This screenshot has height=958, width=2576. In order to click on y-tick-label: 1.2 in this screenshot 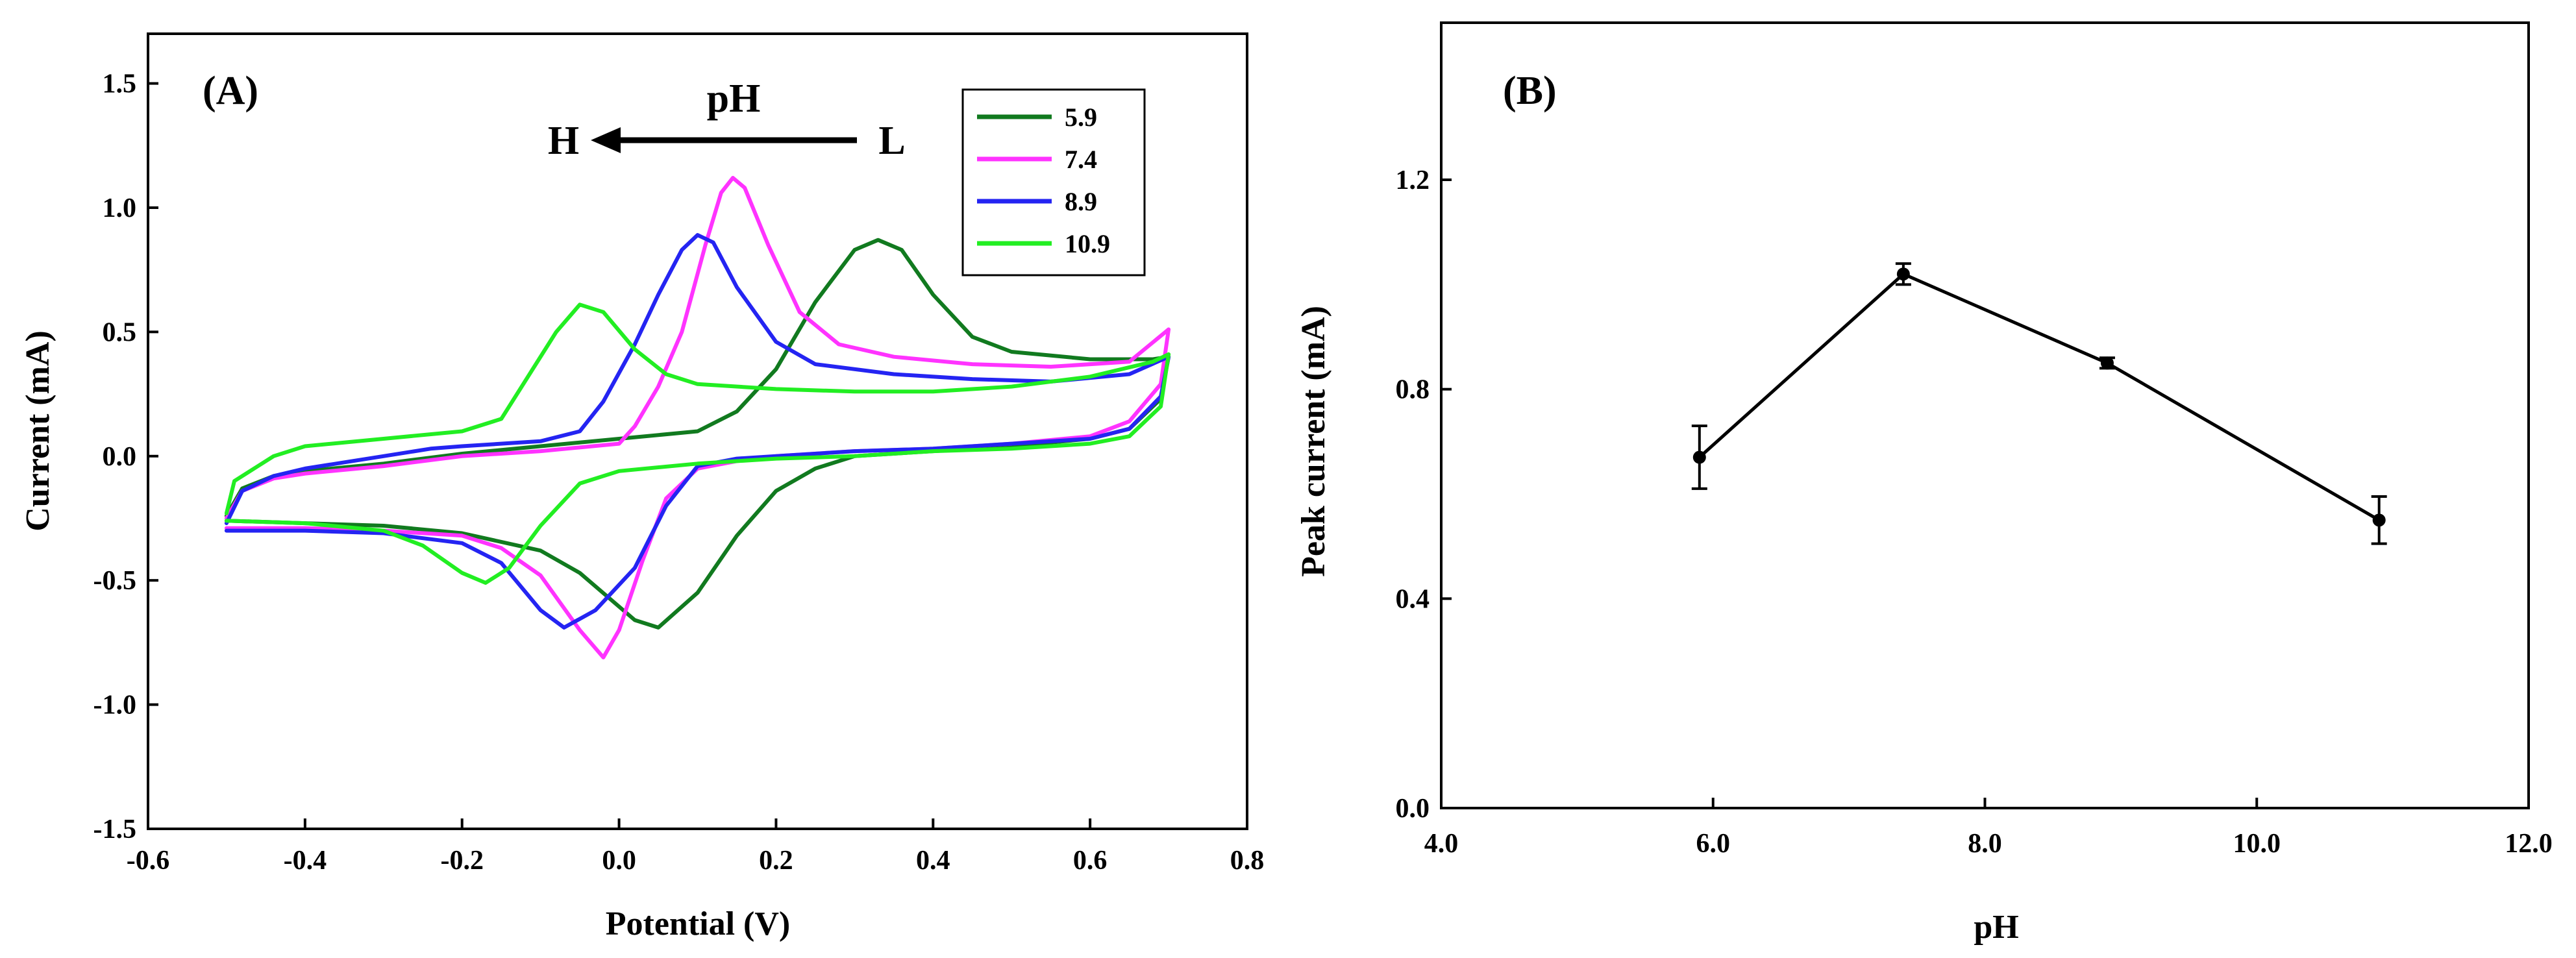, I will do `click(1413, 180)`.